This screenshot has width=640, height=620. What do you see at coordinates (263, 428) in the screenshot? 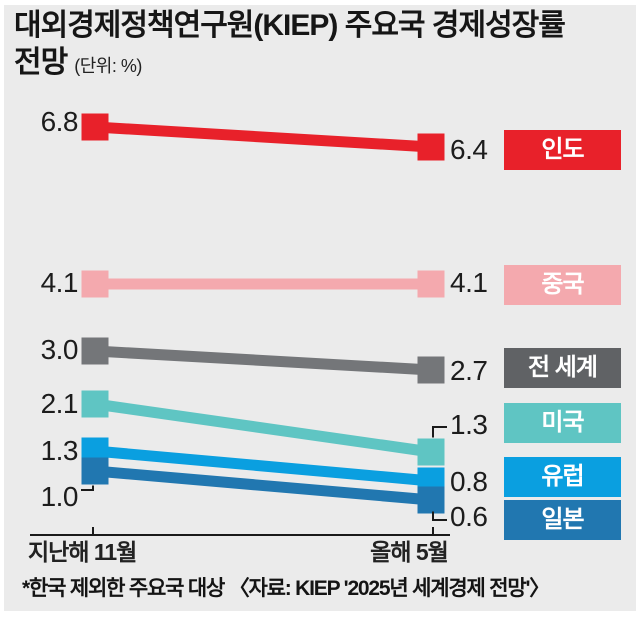
I see `usa-line` at bounding box center [263, 428].